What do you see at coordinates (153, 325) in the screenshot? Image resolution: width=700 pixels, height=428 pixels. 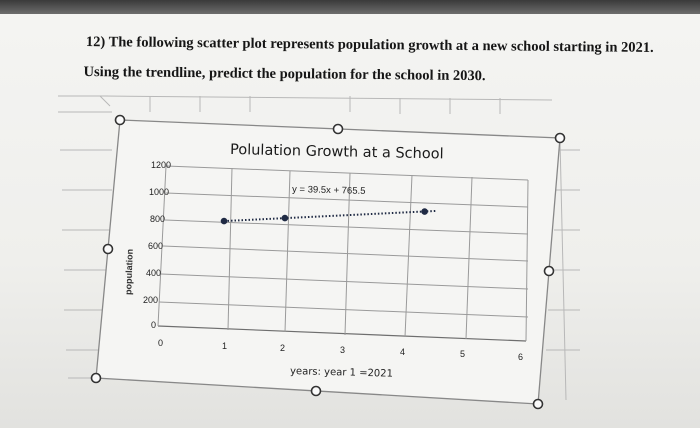 I see `y-tick-label: 0` at bounding box center [153, 325].